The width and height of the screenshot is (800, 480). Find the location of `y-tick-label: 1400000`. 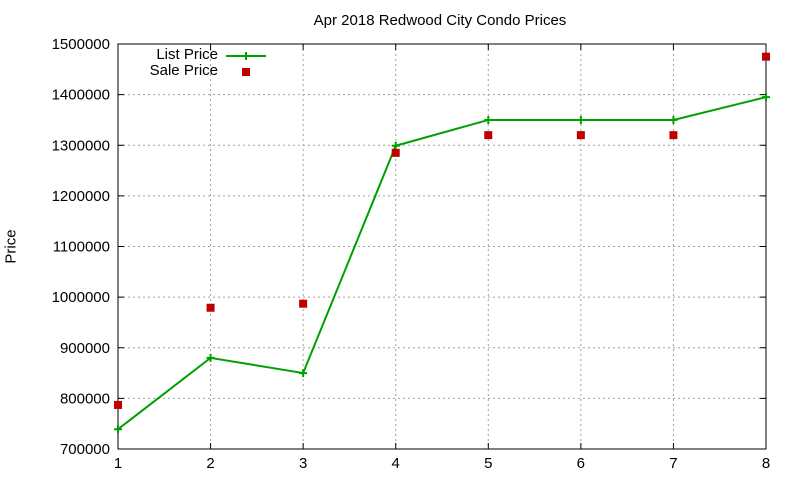

y-tick-label: 1400000 is located at coordinates (81, 95).